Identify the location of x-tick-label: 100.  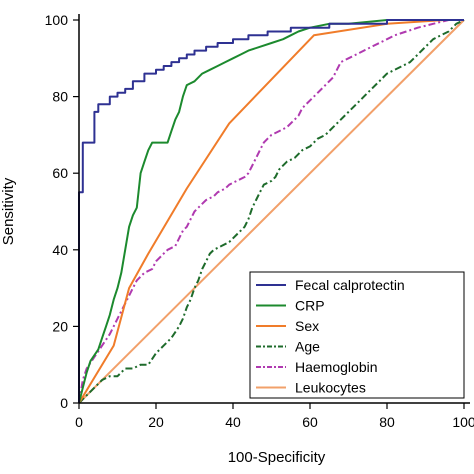
(463, 422).